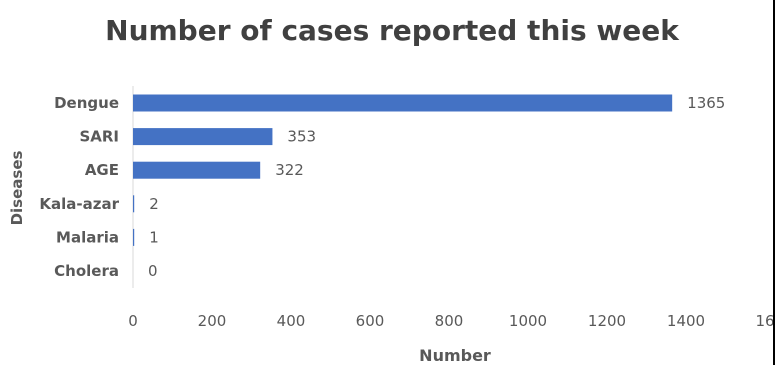 Image resolution: width=775 pixels, height=370 pixels. Describe the element at coordinates (86, 103) in the screenshot. I see `category-label: Dengue` at that location.